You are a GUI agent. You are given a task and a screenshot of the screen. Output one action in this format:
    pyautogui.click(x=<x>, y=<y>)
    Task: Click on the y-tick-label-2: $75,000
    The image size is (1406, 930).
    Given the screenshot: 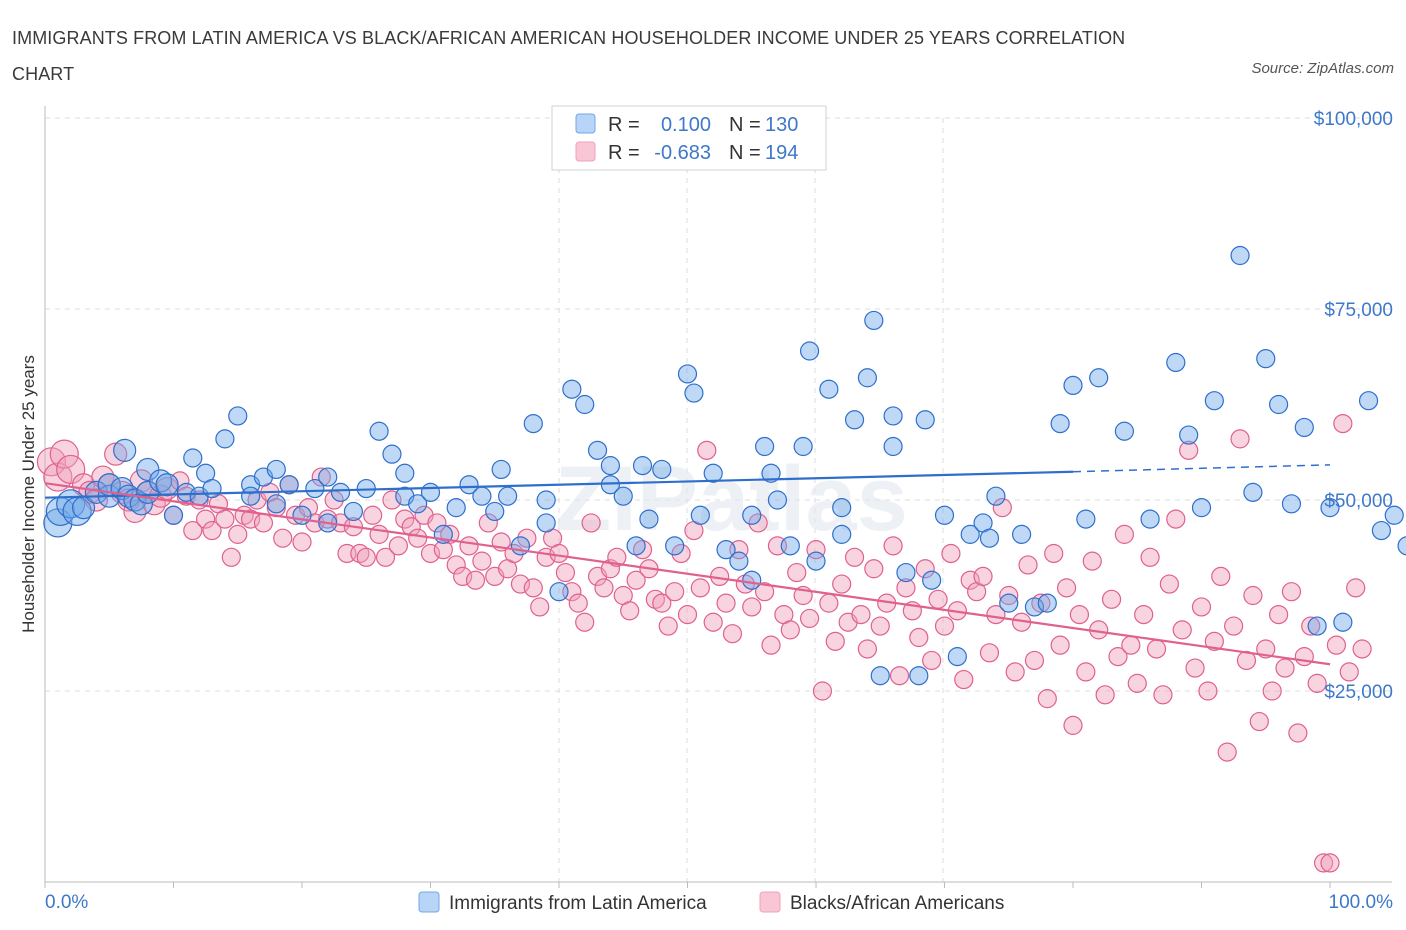 What is the action you would take?
    pyautogui.click(x=1358, y=310)
    